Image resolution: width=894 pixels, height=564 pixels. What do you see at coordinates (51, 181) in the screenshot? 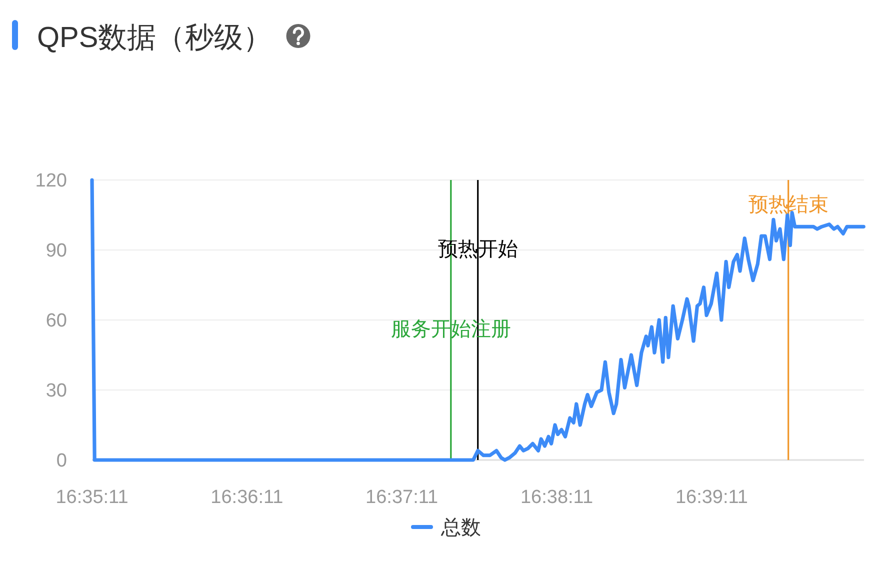
I see `y-tick-label: 120` at bounding box center [51, 181].